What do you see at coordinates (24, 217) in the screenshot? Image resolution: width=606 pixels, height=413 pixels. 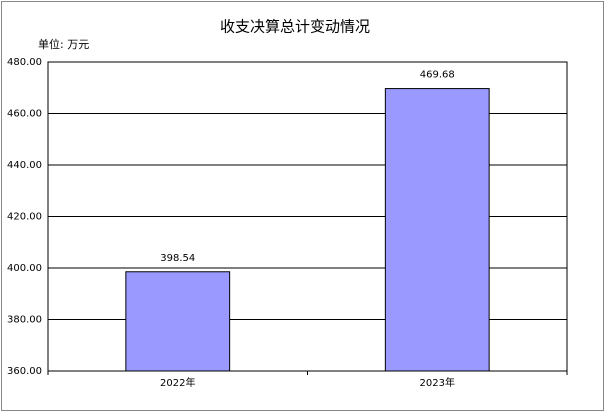 I see `y-tick-label: 420.00` at bounding box center [24, 217].